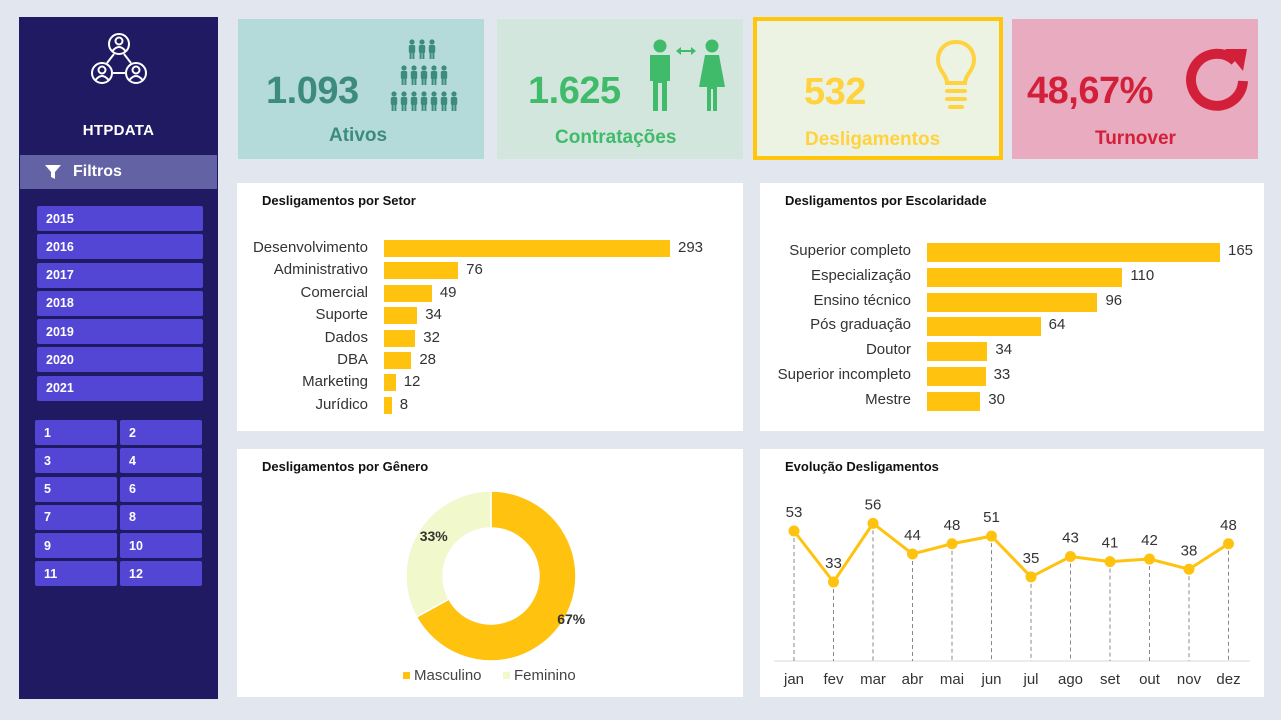 The height and width of the screenshot is (720, 1281). I want to click on month-button-9: 9, so click(76, 546).